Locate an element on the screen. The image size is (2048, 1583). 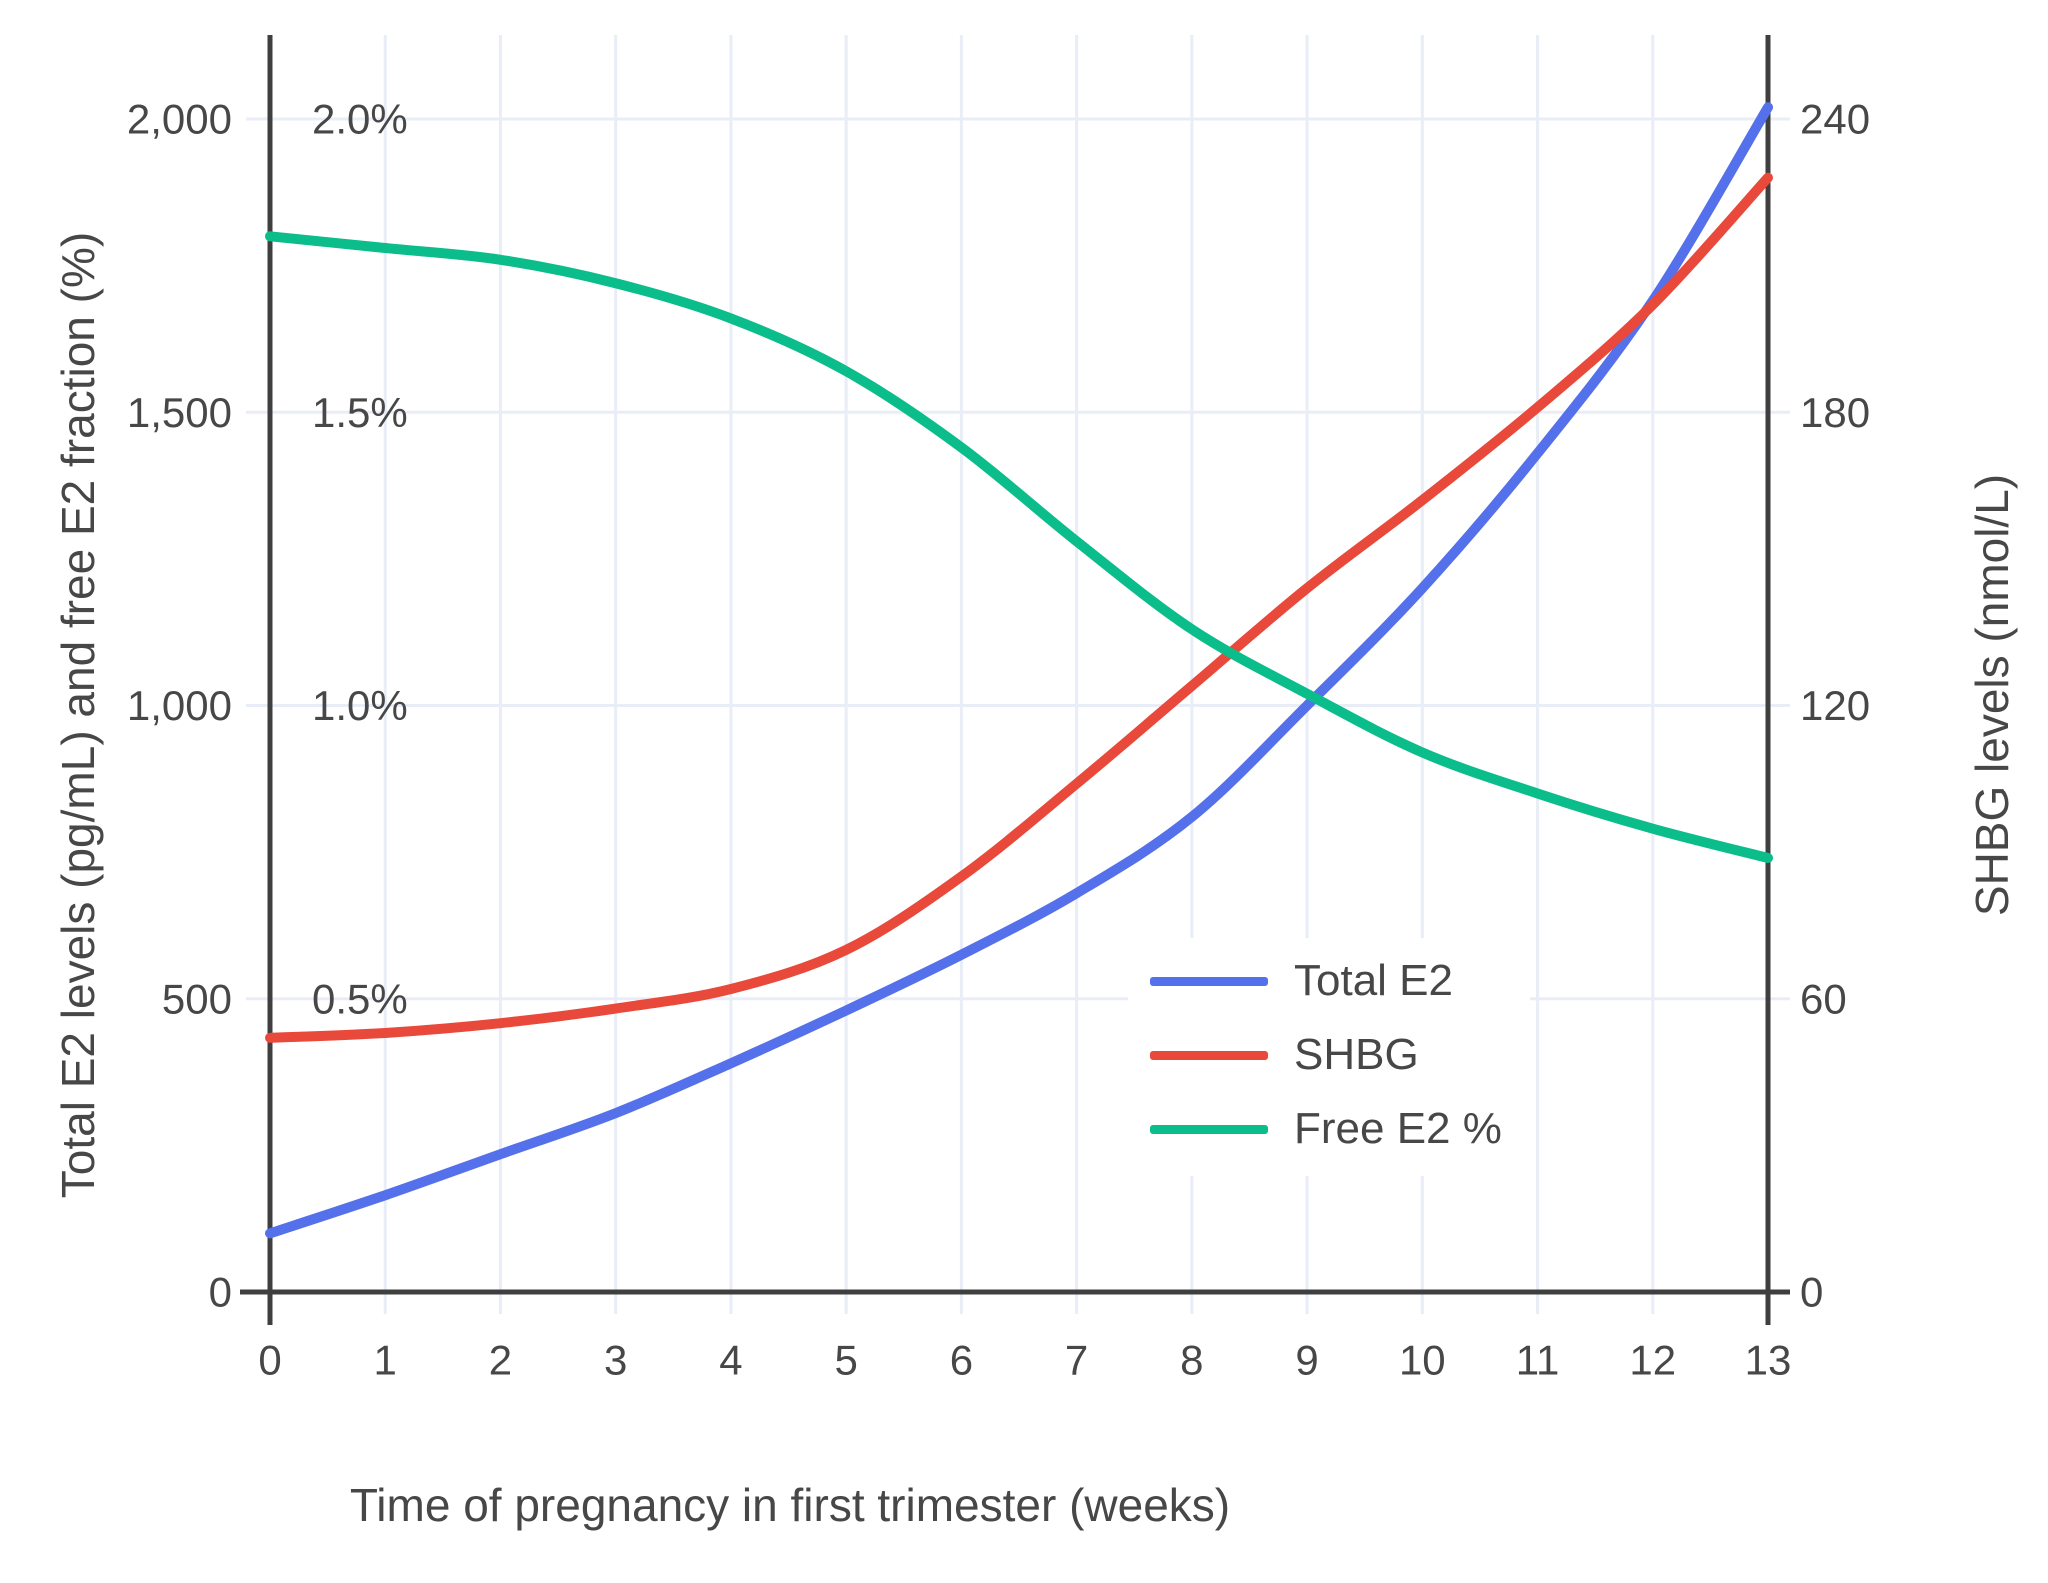
y-axis-right-title: SHBG levels (nmol/L) is located at coordinates (1992, 695).